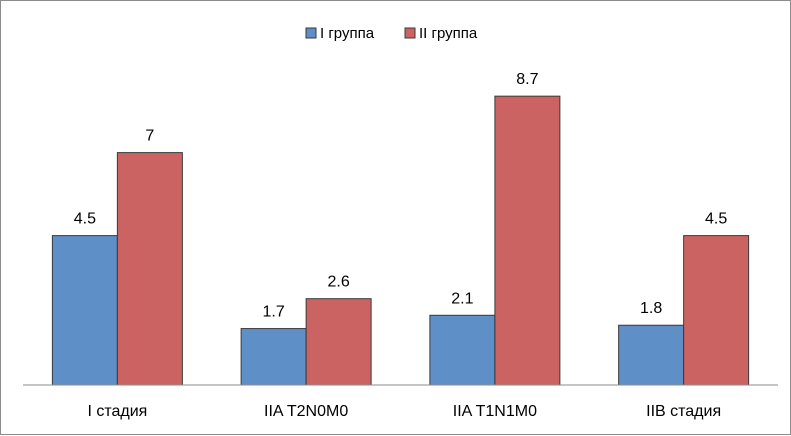 The image size is (791, 436). Describe the element at coordinates (716, 219) in the screenshot. I see `data-label-2-4: 4.5` at that location.